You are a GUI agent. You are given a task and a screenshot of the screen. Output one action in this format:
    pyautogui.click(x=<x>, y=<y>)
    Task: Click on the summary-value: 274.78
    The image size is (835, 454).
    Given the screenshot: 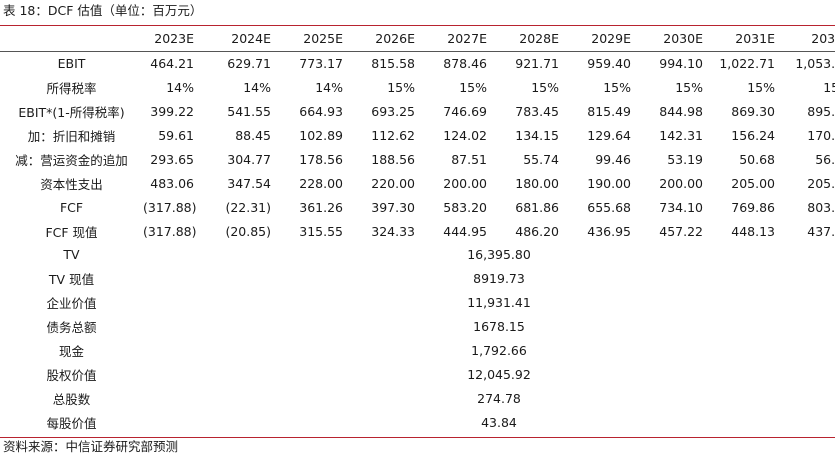 What is the action you would take?
    pyautogui.click(x=499, y=398)
    